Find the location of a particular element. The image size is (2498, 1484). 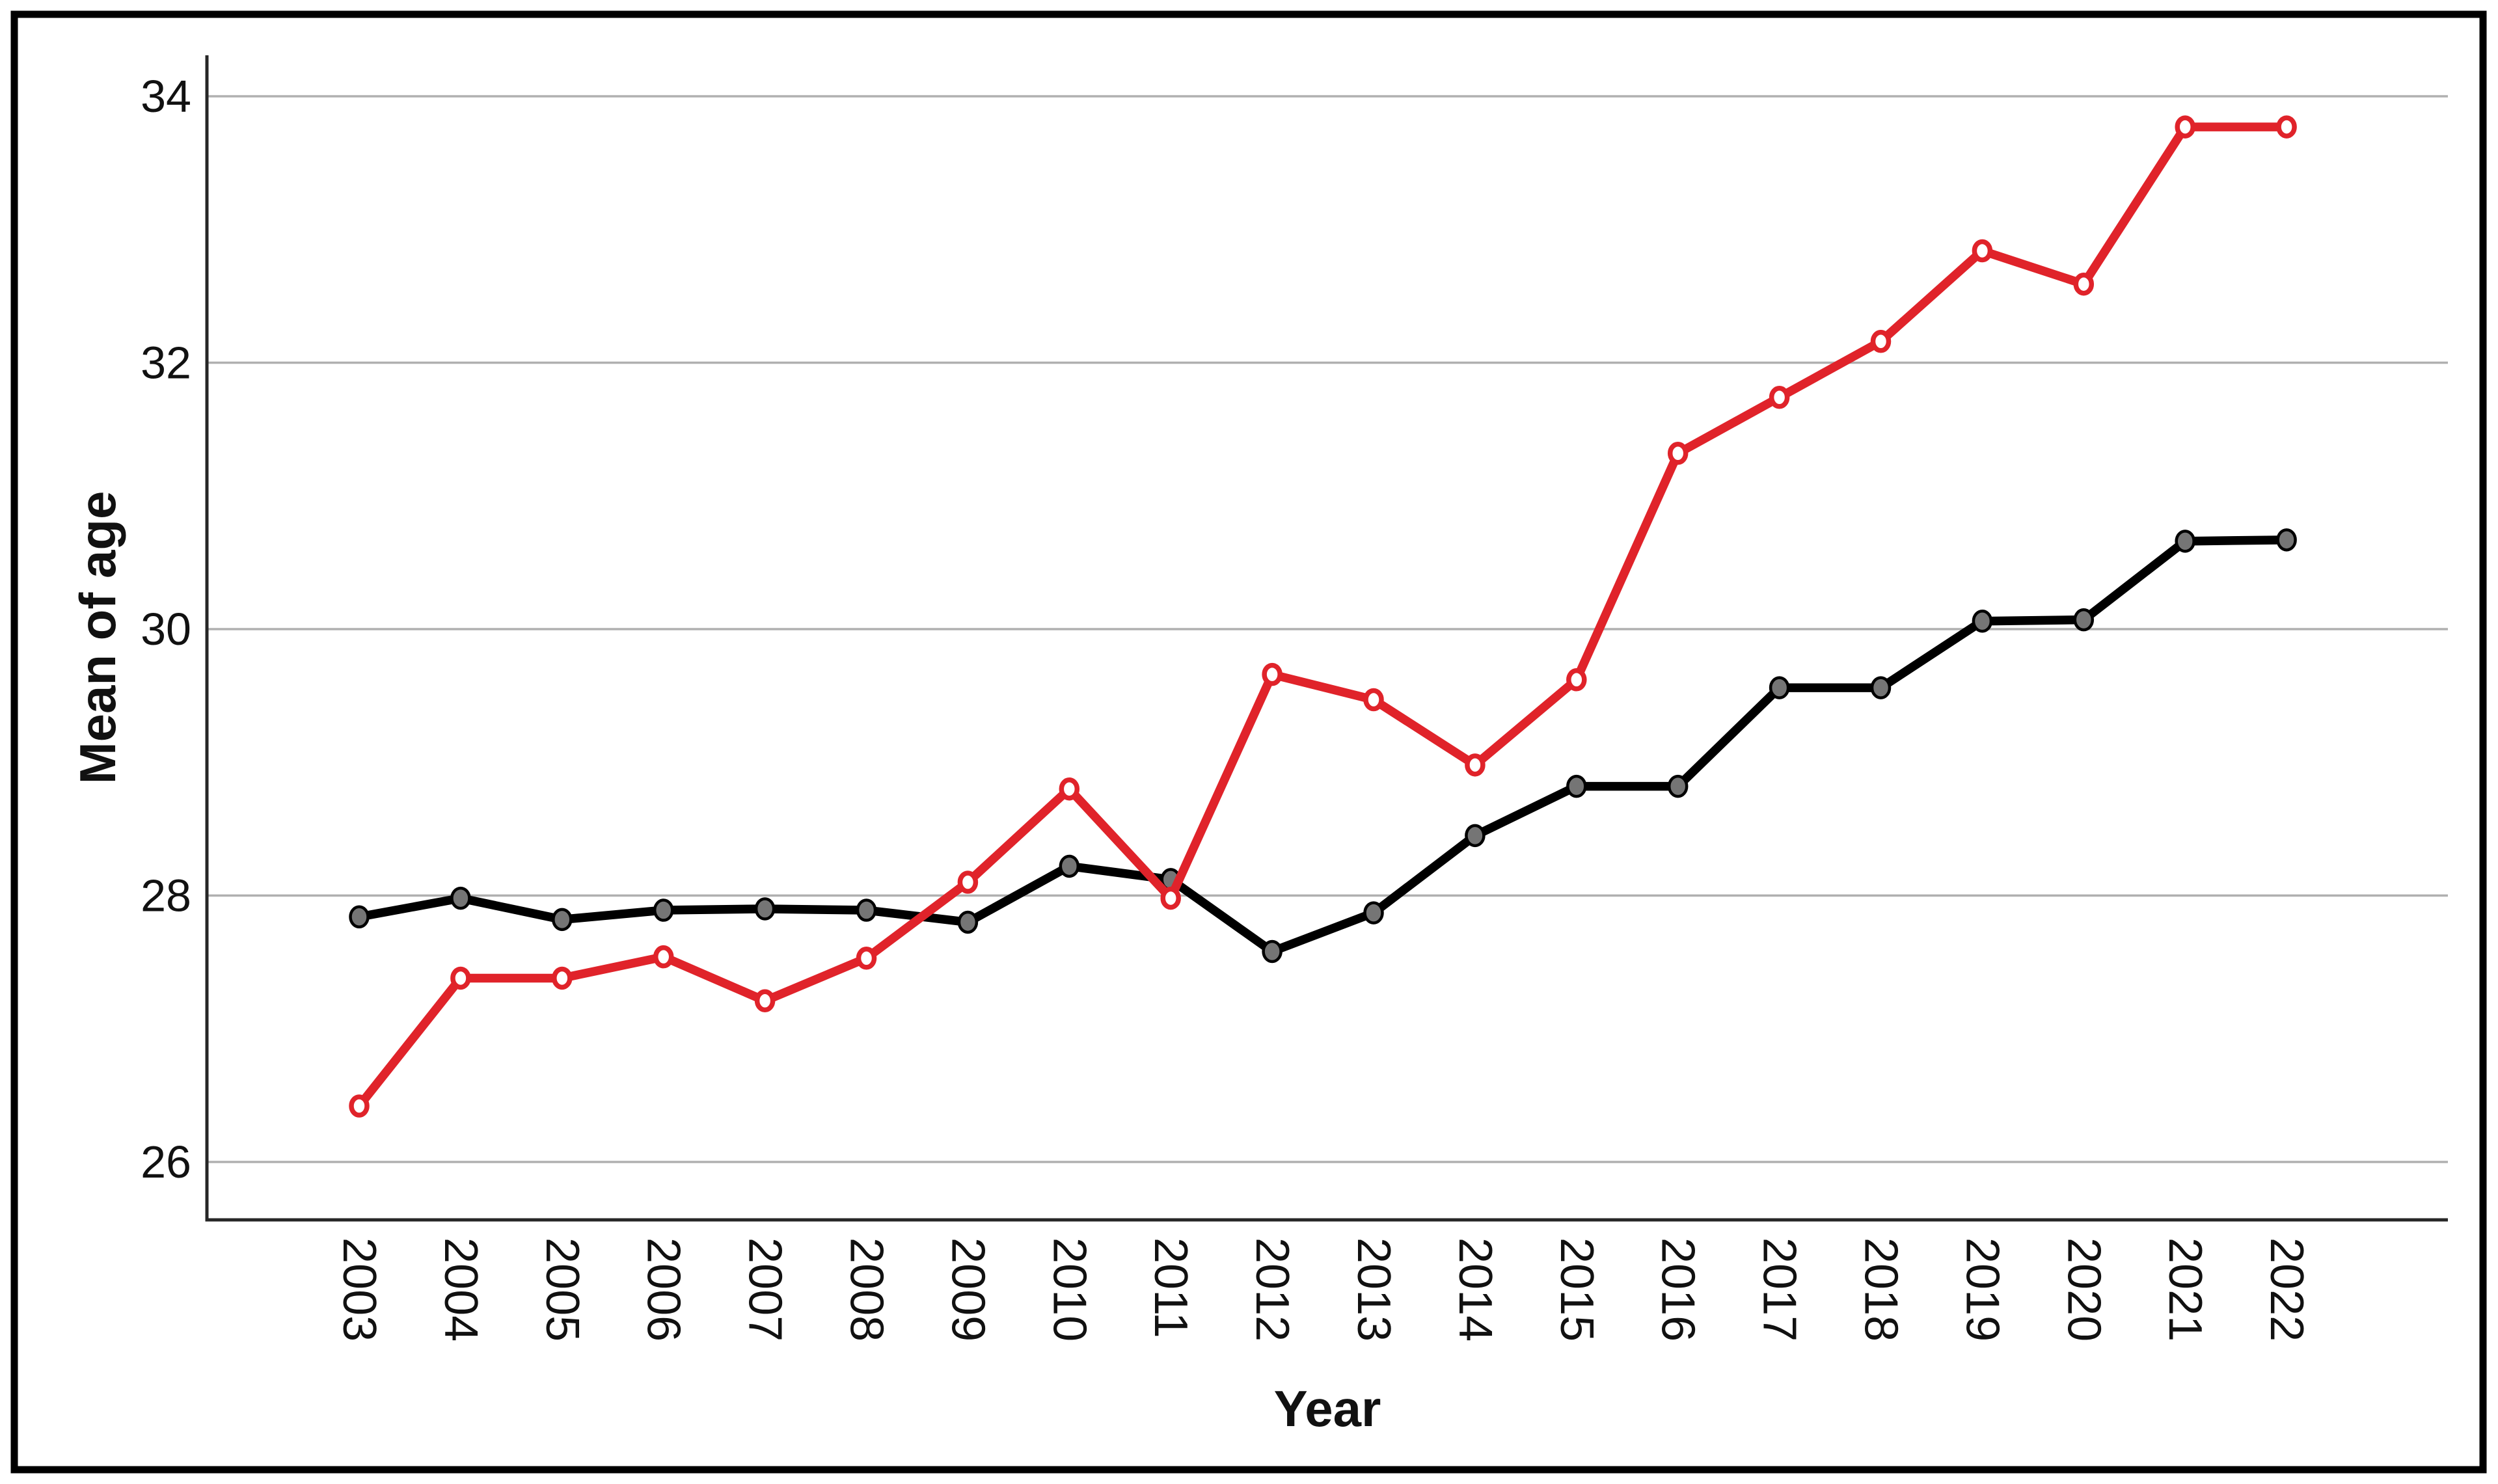

red-series-marker-2022 is located at coordinates (2286, 127).